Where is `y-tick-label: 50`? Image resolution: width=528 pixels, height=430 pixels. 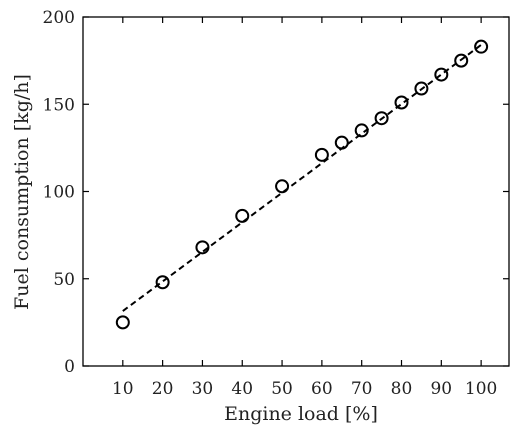
y-tick-label: 50 is located at coordinates (64, 280).